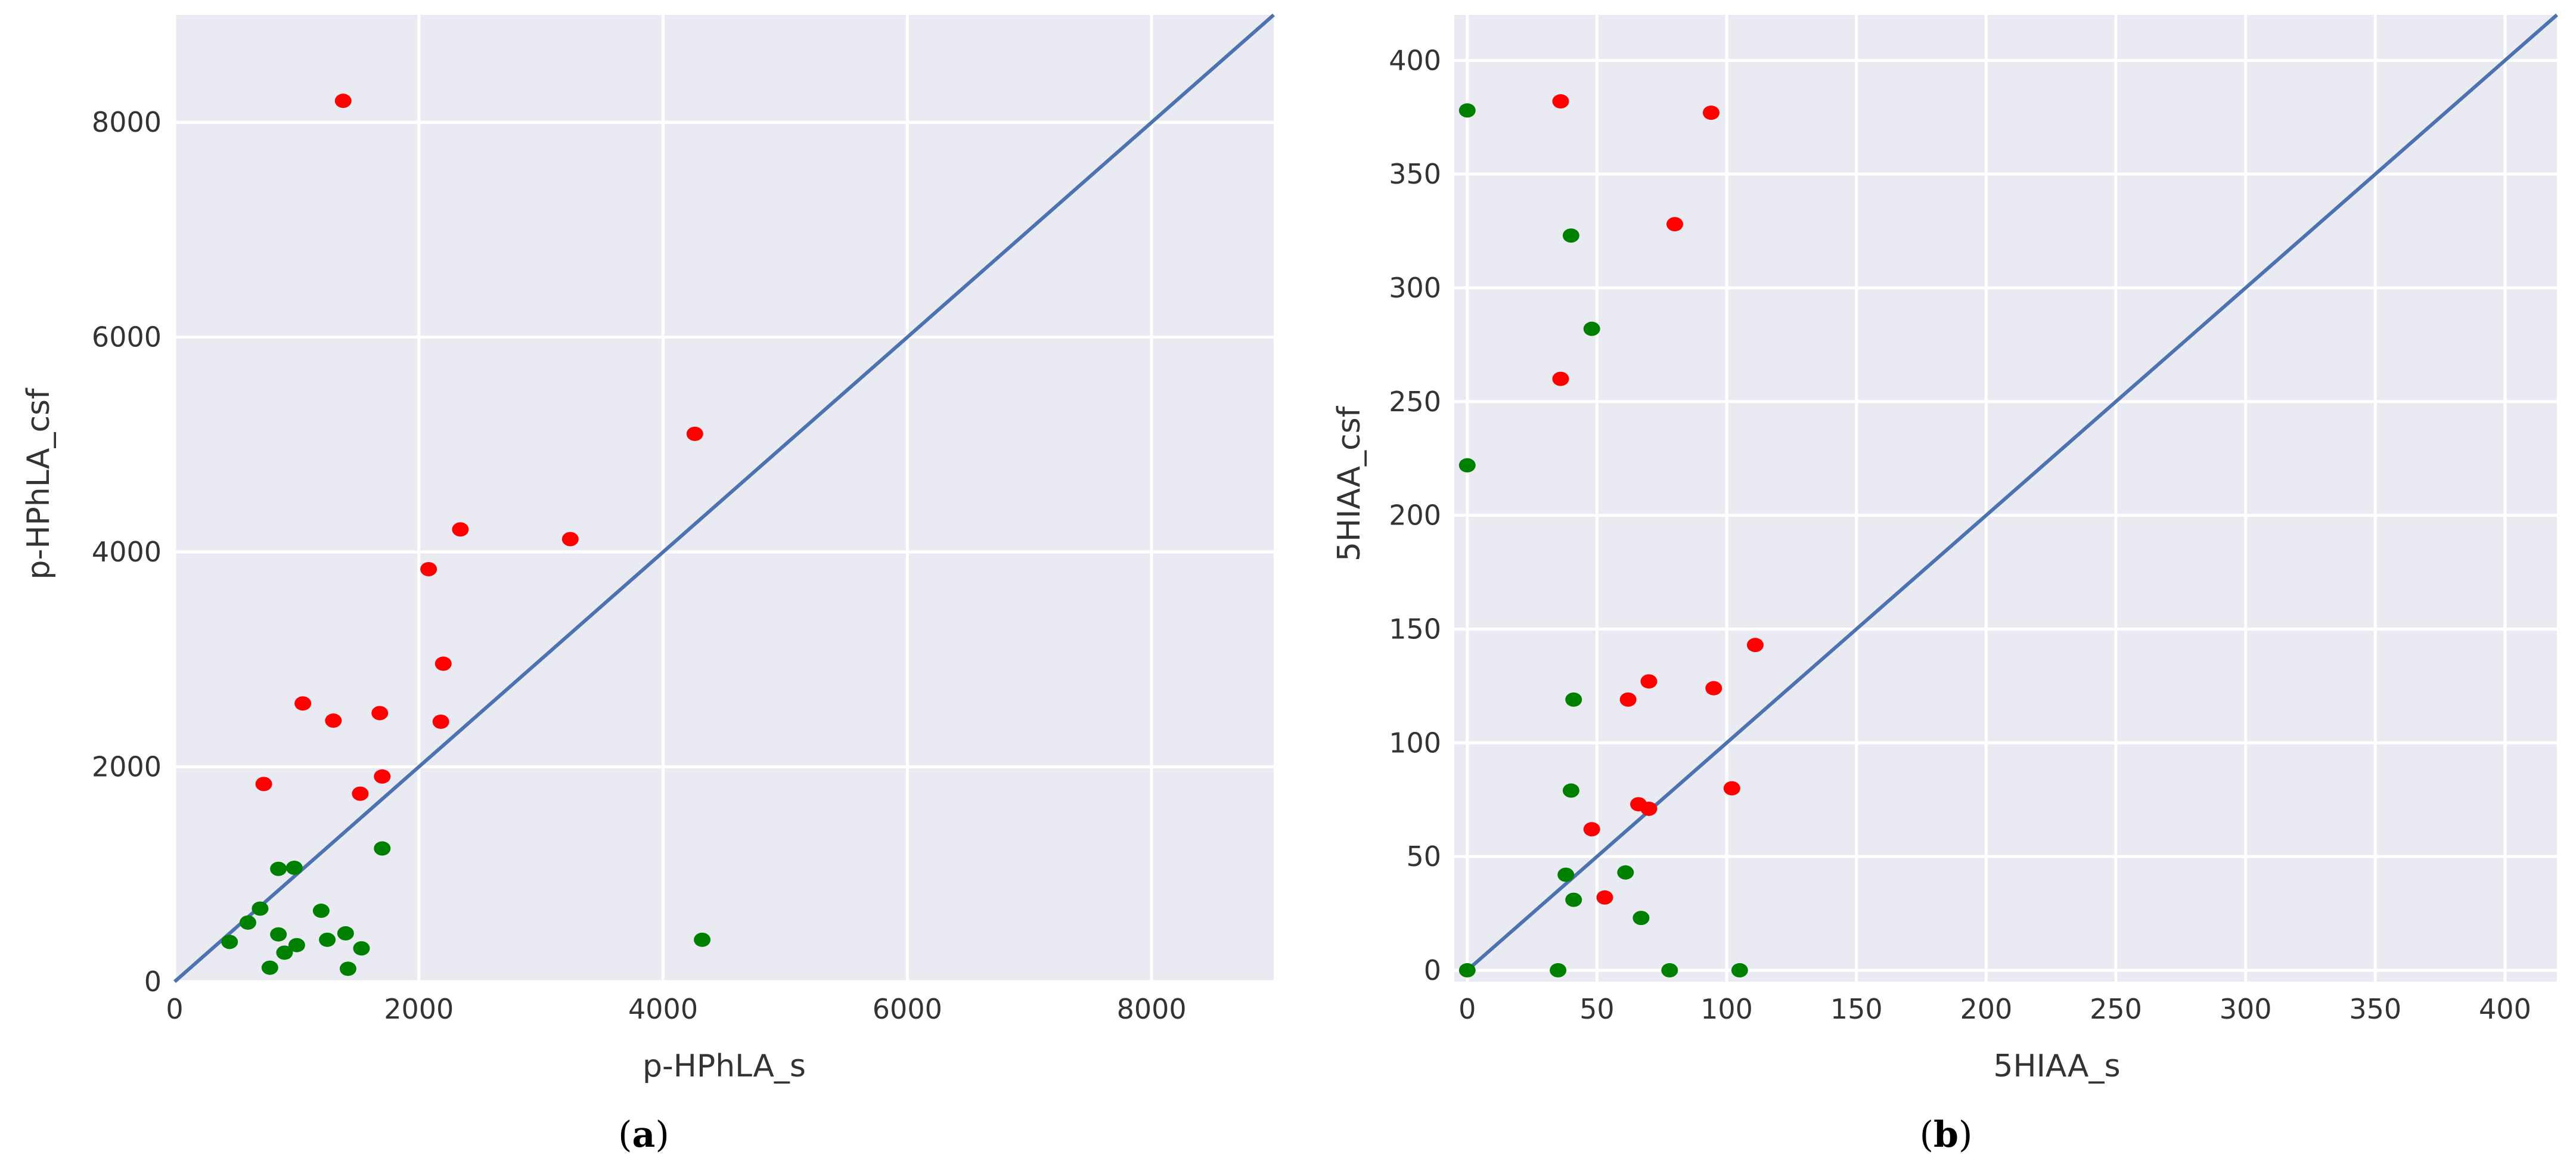 The image size is (2576, 1170). Describe the element at coordinates (908, 1009) in the screenshot. I see `chart-a-x-tick-label: 6000` at that location.